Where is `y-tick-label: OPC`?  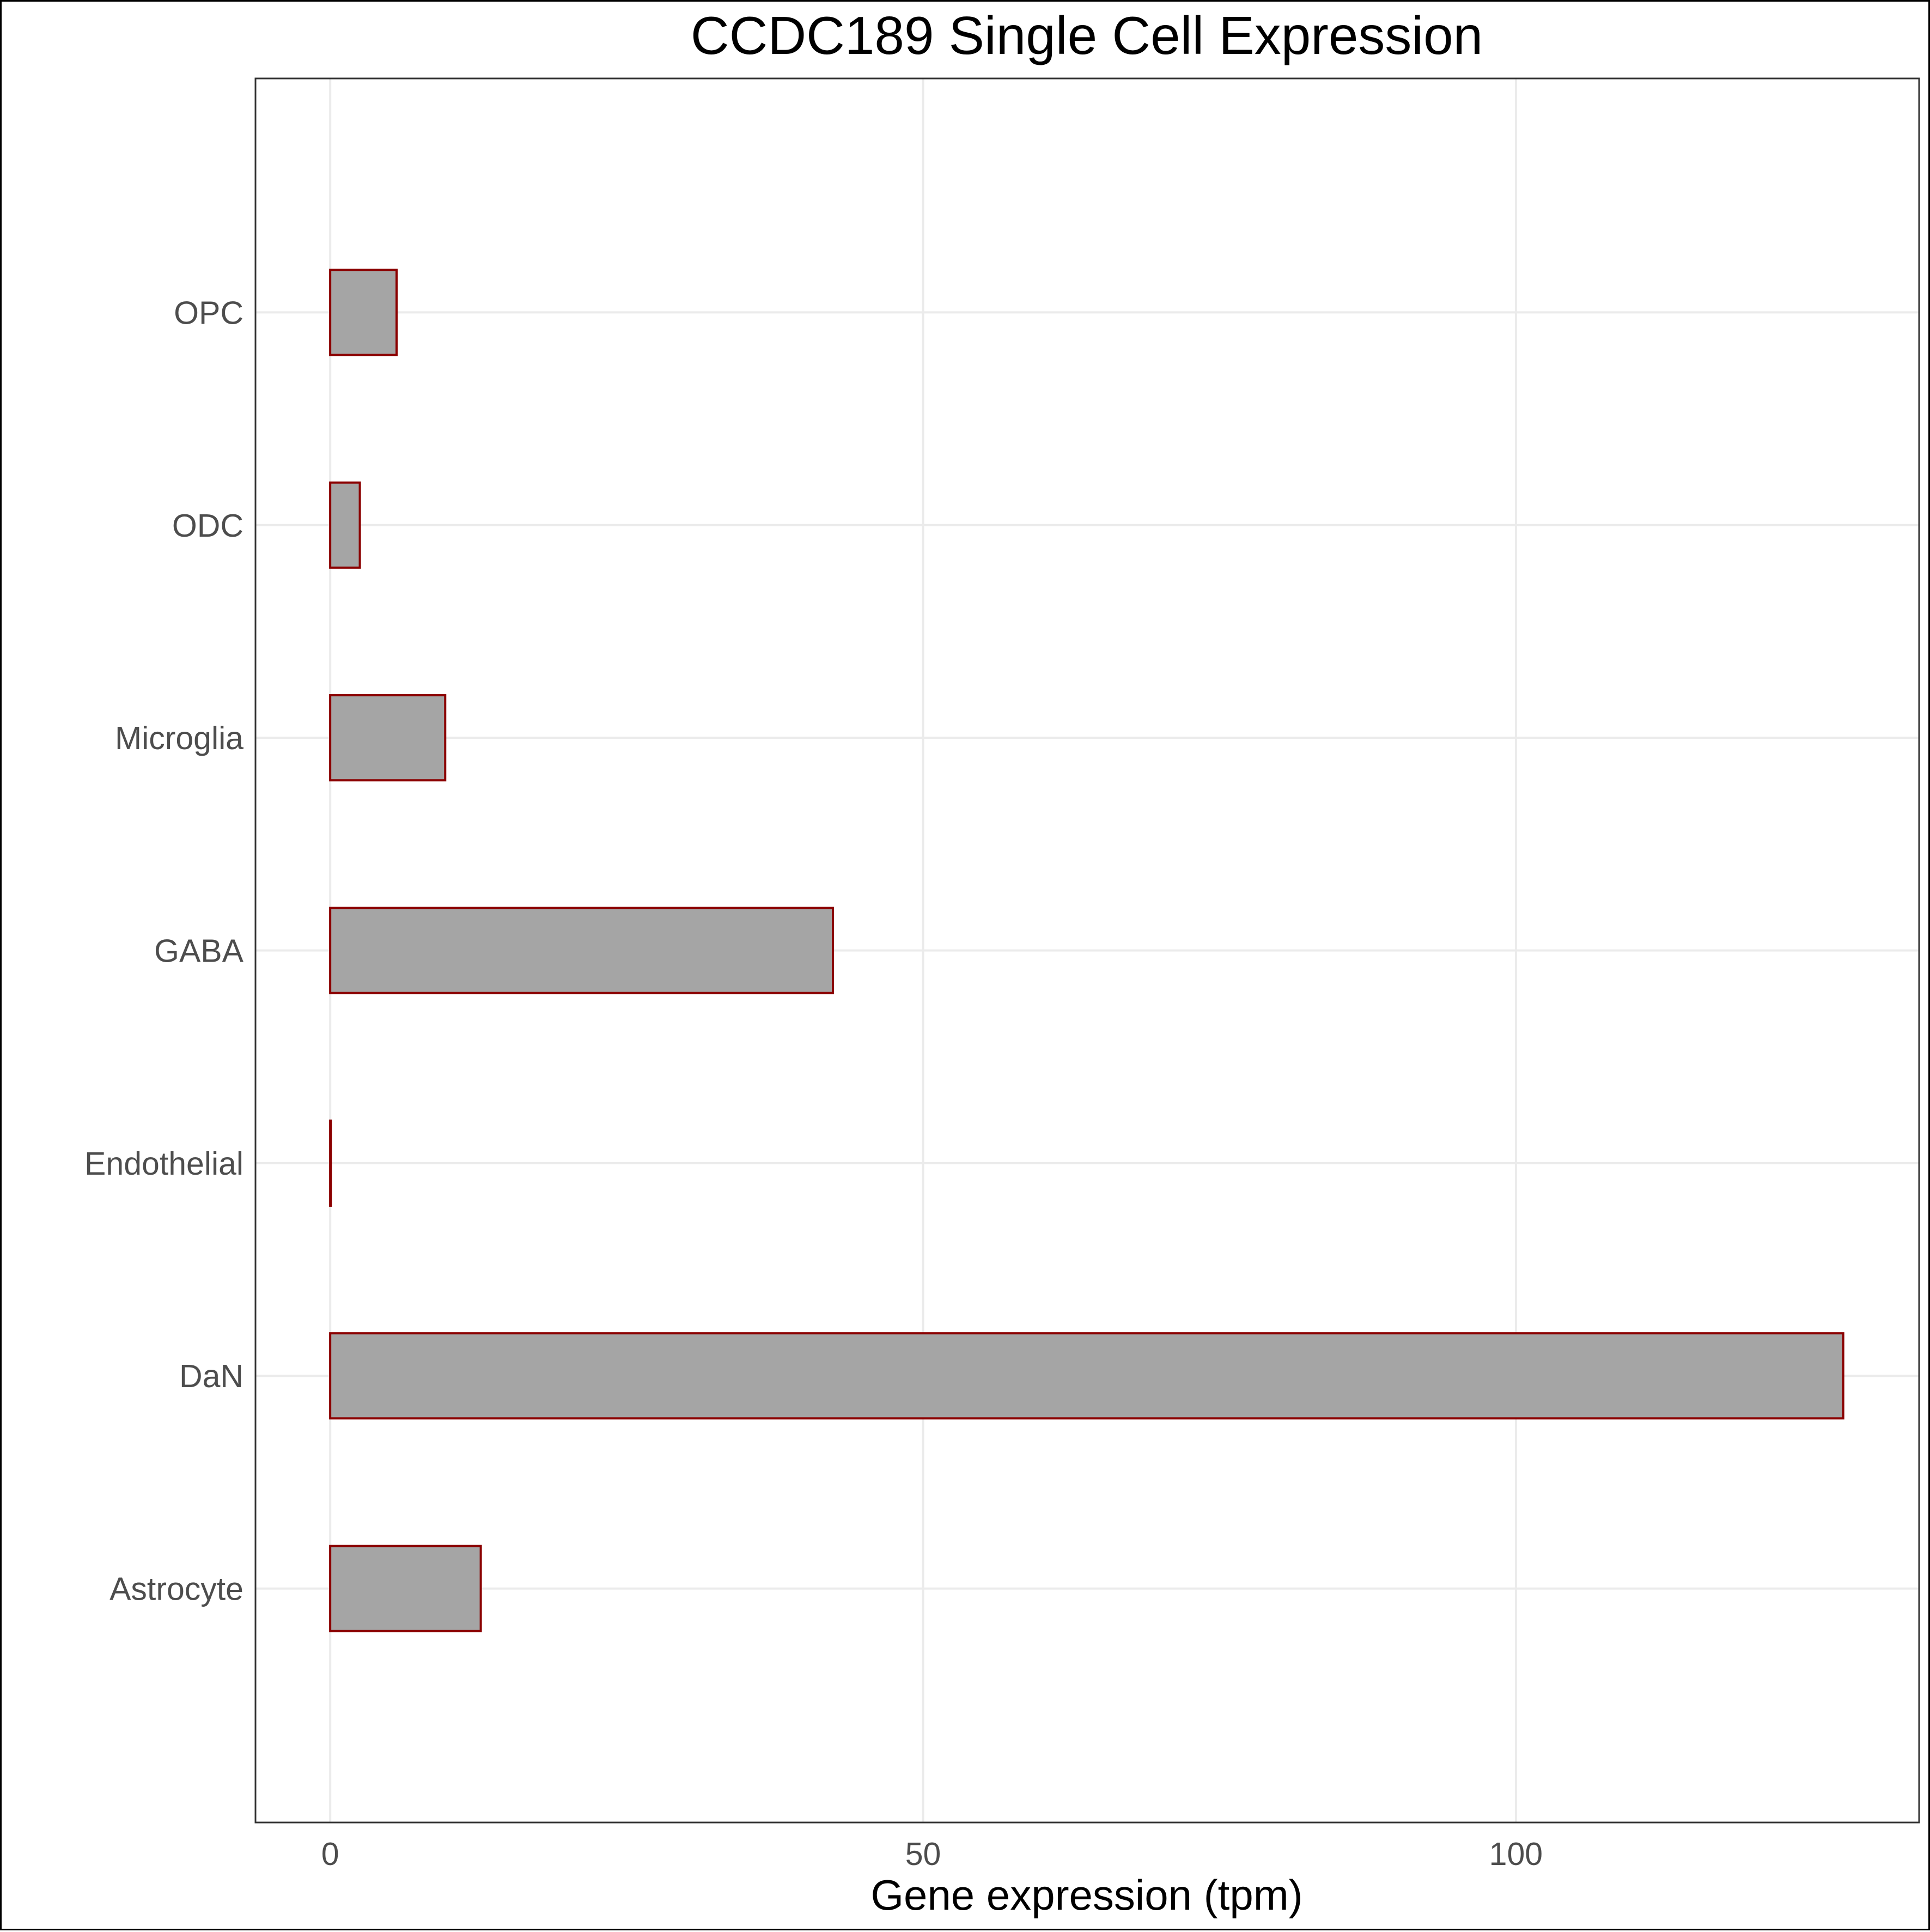 y-tick-label: OPC is located at coordinates (209, 313).